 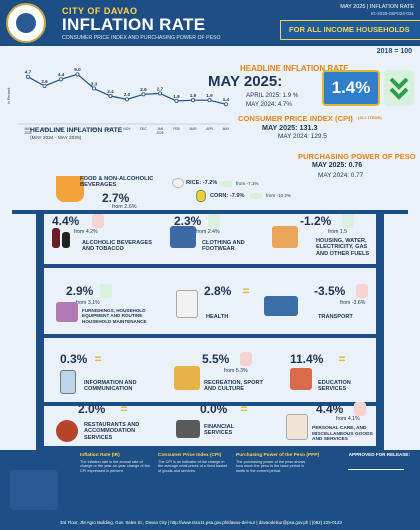 What do you see at coordinates (27, 133) in the screenshot?
I see `x-tick-label: 2024` at bounding box center [27, 133].